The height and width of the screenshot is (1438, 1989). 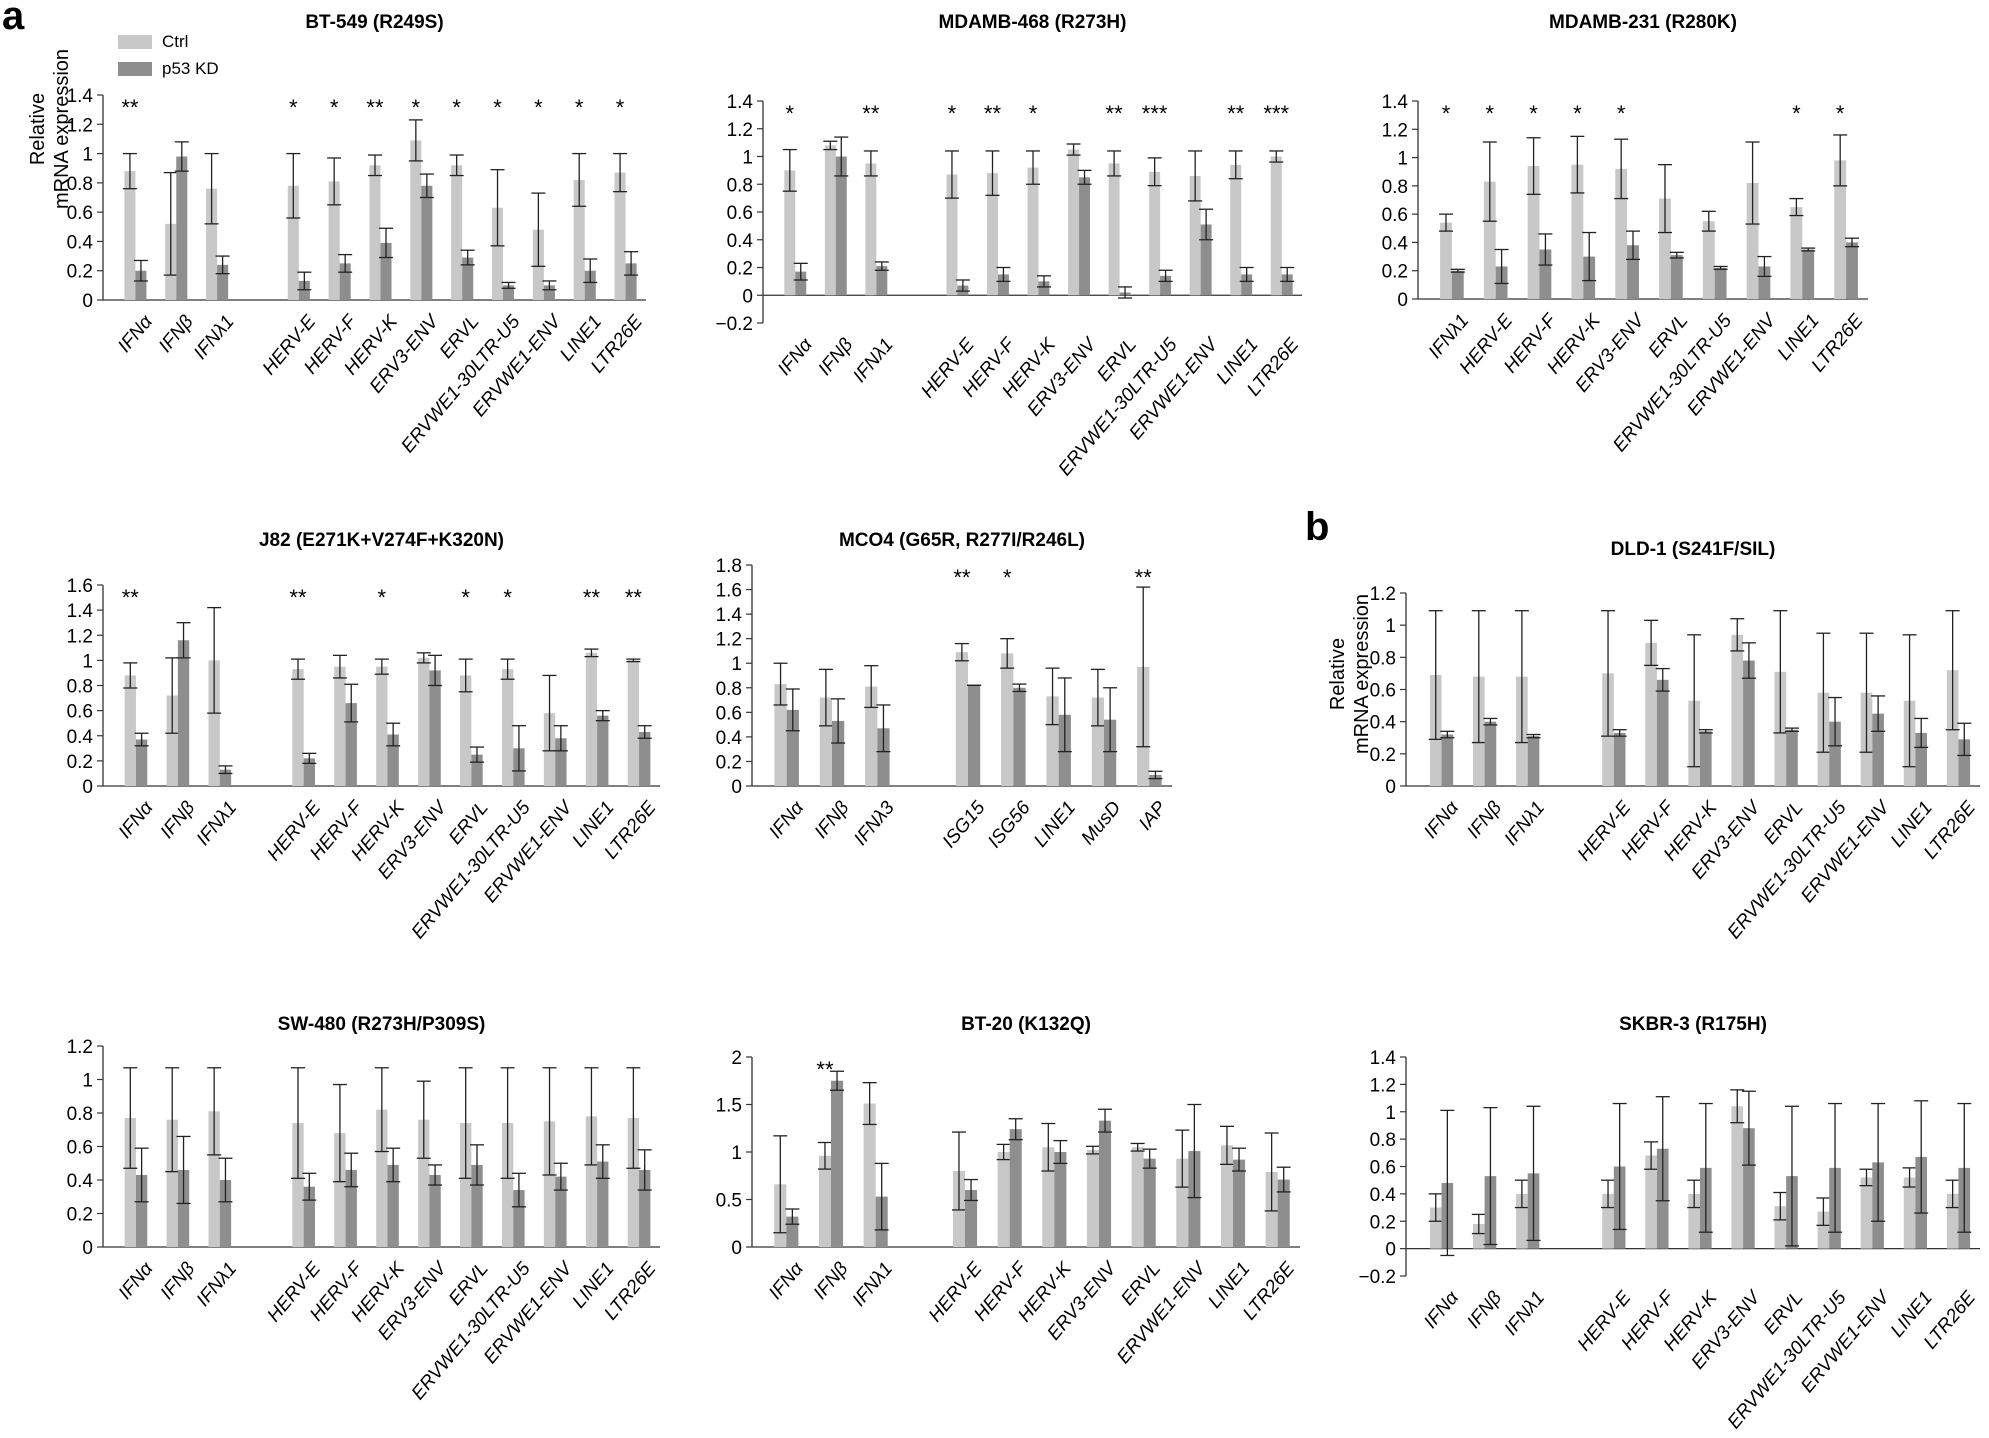 I want to click on bar-p53kd-ervwe1-env, so click(x=561, y=1211).